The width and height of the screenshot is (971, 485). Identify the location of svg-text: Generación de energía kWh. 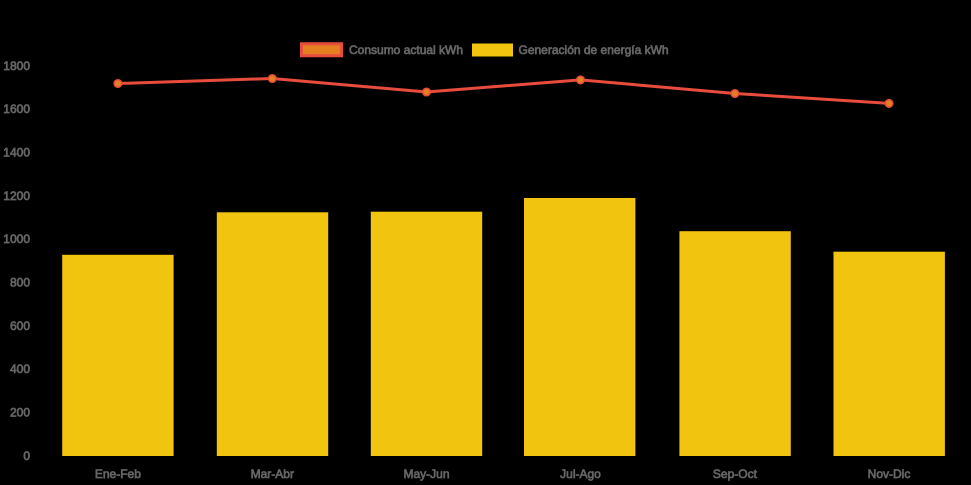
(594, 50).